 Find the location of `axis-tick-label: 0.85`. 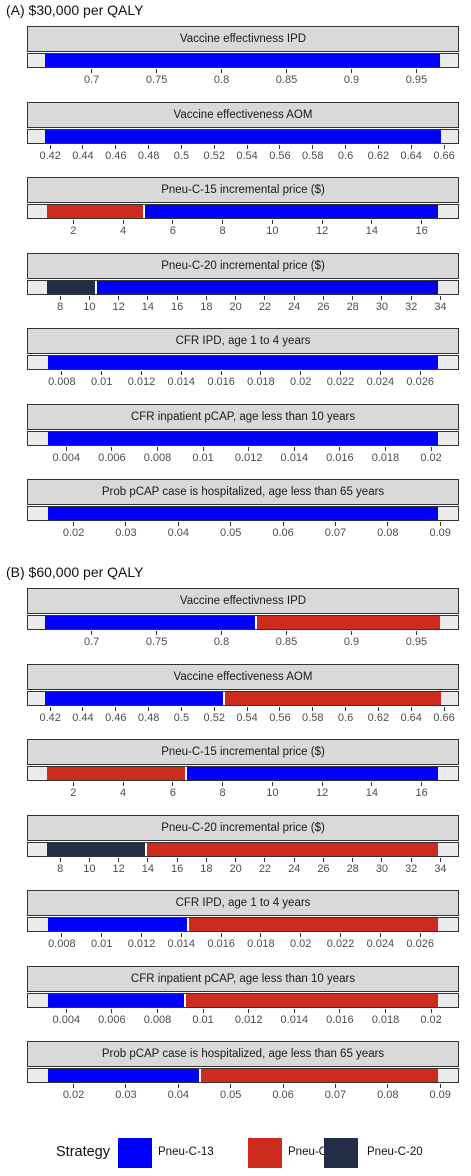

axis-tick-label: 0.85 is located at coordinates (286, 642).